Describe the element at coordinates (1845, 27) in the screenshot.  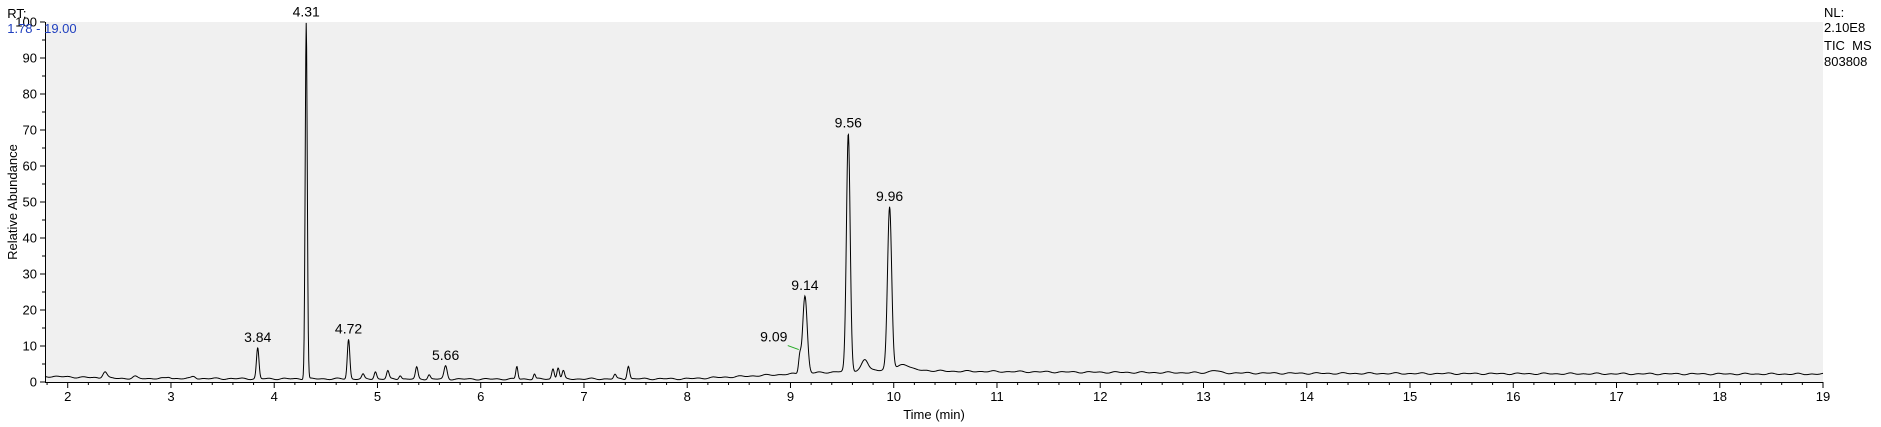
I see `info-nl-value: 2.10E8` at that location.